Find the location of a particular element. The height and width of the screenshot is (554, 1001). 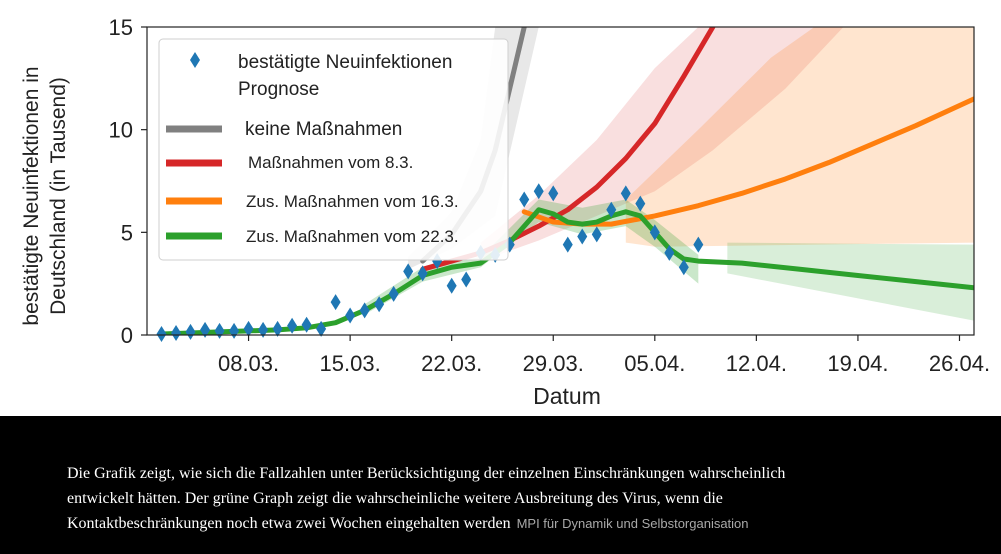

legend-observed: bestätigte Neuinfektionen is located at coordinates (321, 62).